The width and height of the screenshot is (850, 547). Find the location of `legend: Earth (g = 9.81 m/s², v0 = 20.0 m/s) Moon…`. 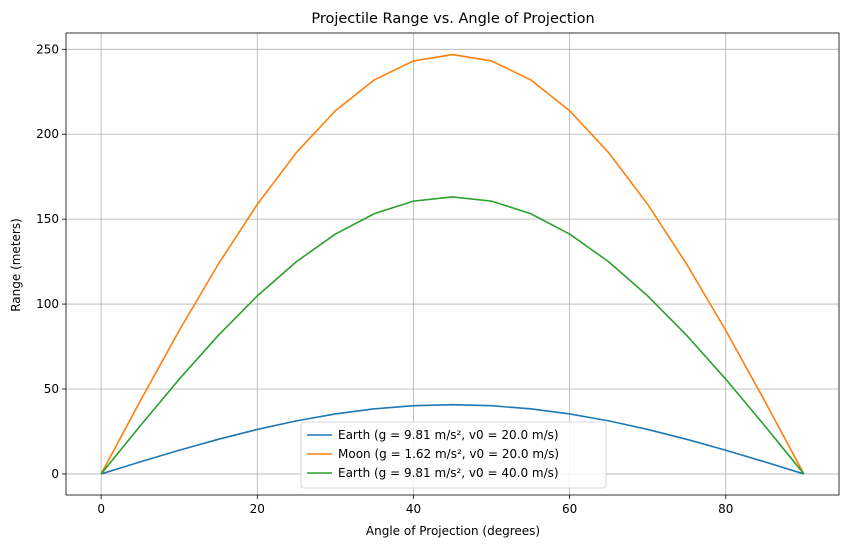

legend: Earth (g = 9.81 m/s², v0 = 20.0 m/s) Moon… is located at coordinates (453, 455).